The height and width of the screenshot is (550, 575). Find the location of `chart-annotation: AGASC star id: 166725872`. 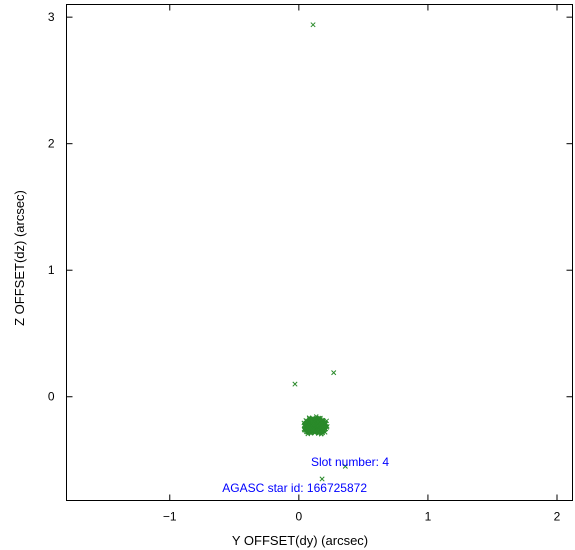

chart-annotation: AGASC star id: 166725872 is located at coordinates (294, 488).